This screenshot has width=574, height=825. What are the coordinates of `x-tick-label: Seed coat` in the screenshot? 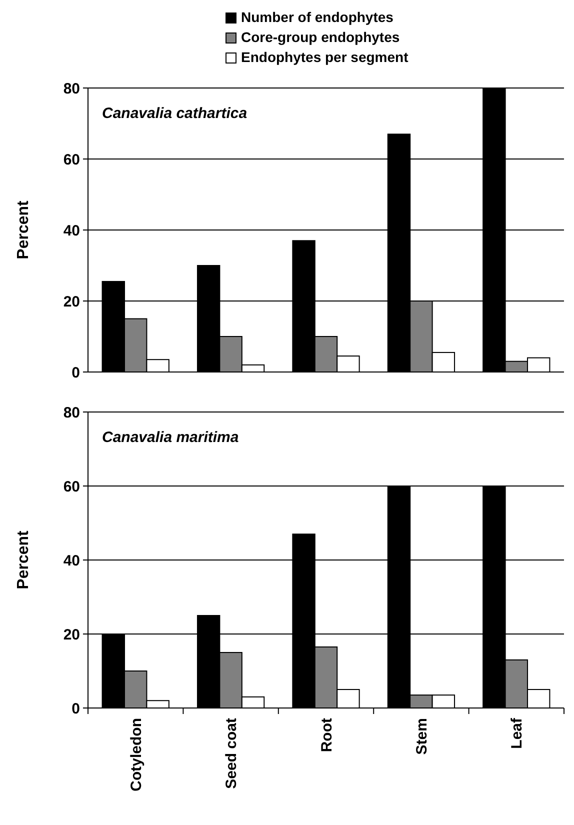 It's located at (231, 753).